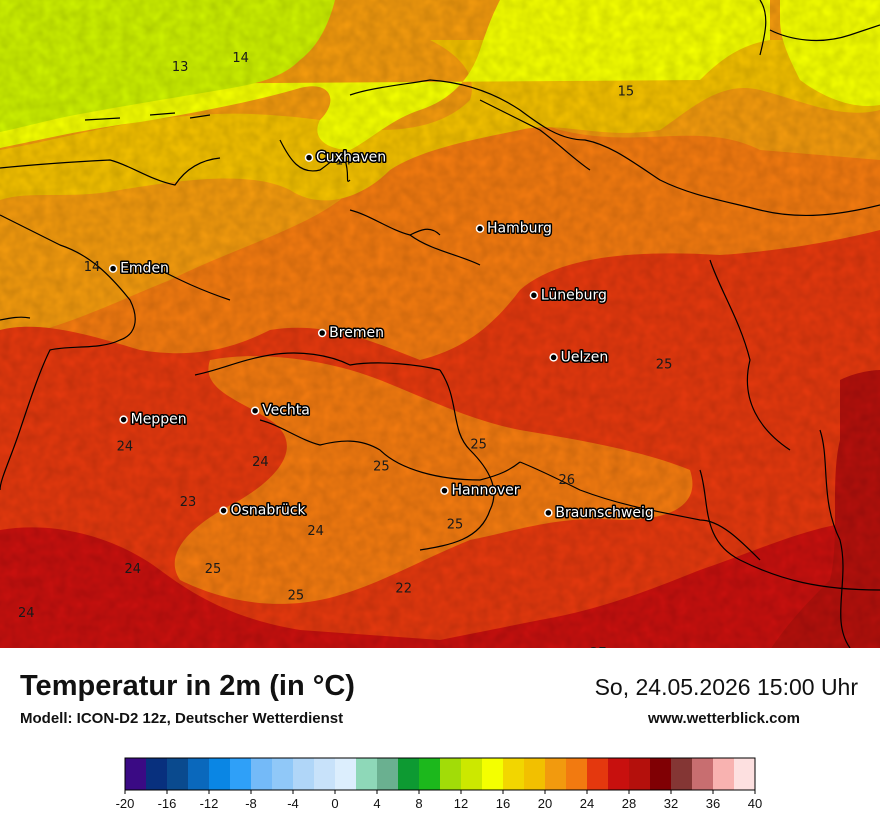  Describe the element at coordinates (587, 803) in the screenshot. I see `legend-tick-label: 24` at that location.